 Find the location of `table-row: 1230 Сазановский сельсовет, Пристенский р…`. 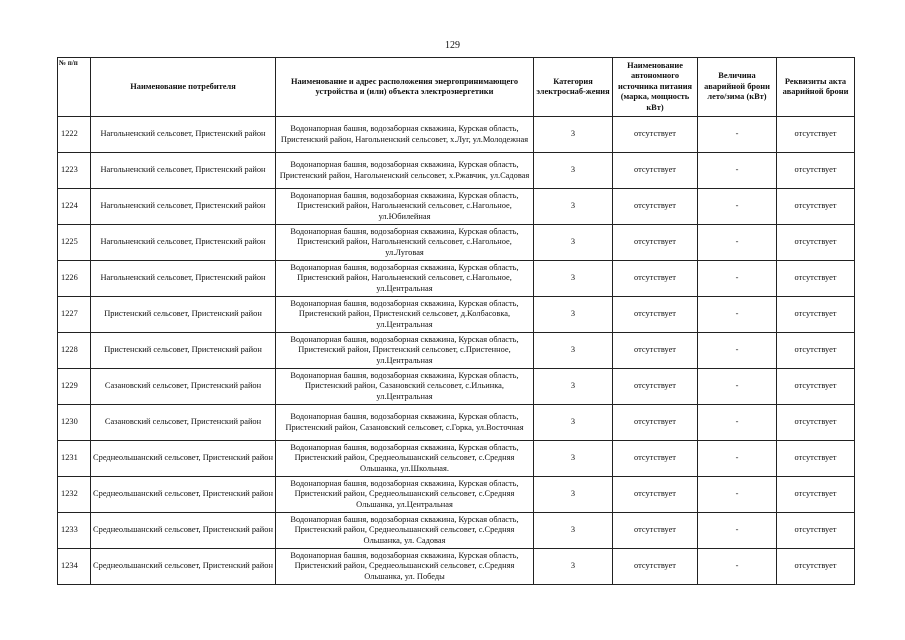

table-row: 1230 Сазановский сельсовет, Пристенский р… is located at coordinates (456, 422).